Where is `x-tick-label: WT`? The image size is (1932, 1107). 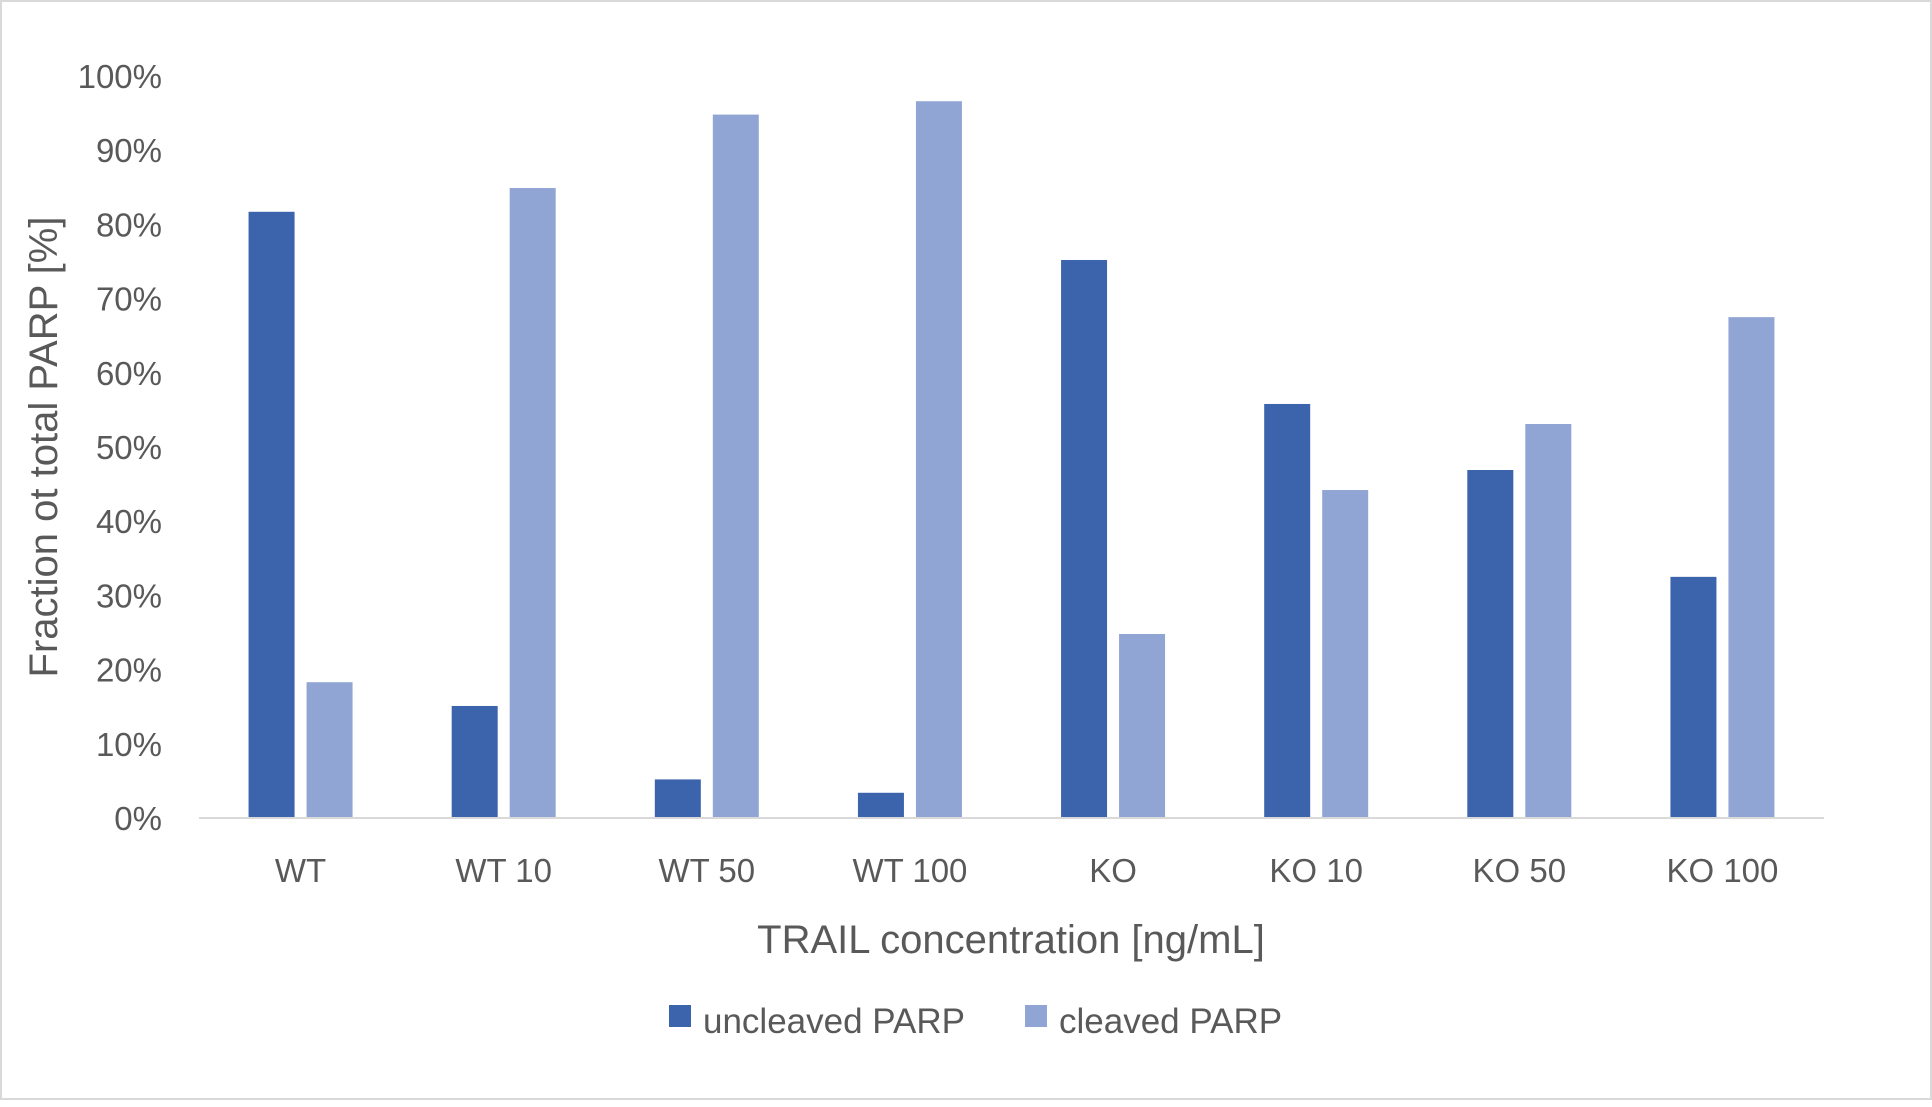 x-tick-label: WT is located at coordinates (300, 870).